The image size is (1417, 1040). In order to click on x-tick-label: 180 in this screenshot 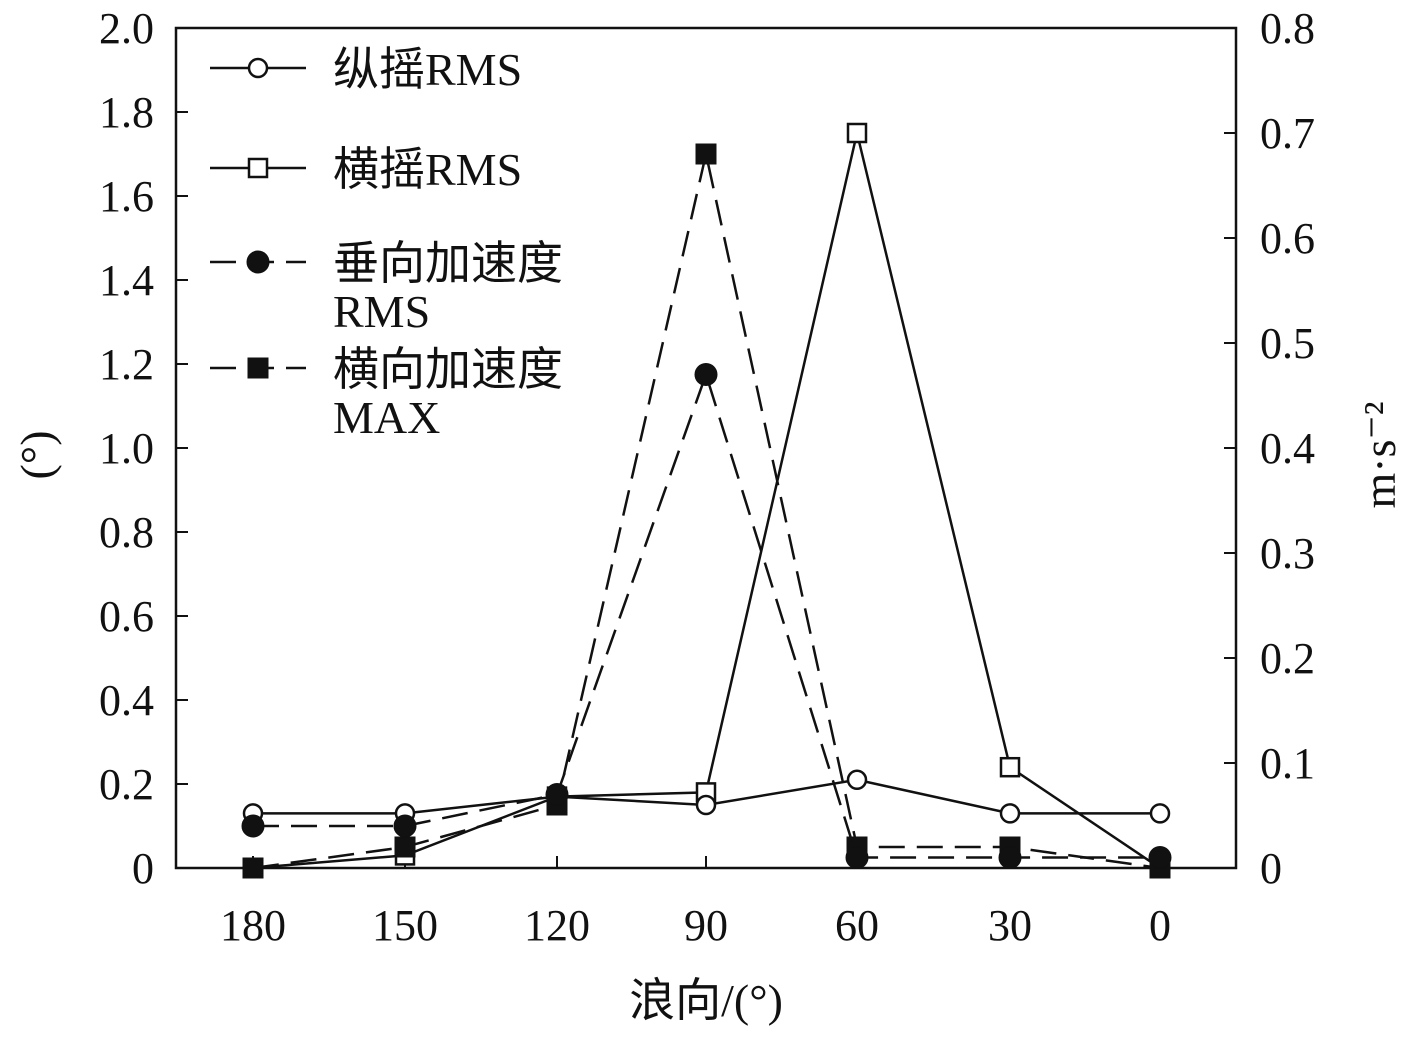, I will do `click(253, 925)`.